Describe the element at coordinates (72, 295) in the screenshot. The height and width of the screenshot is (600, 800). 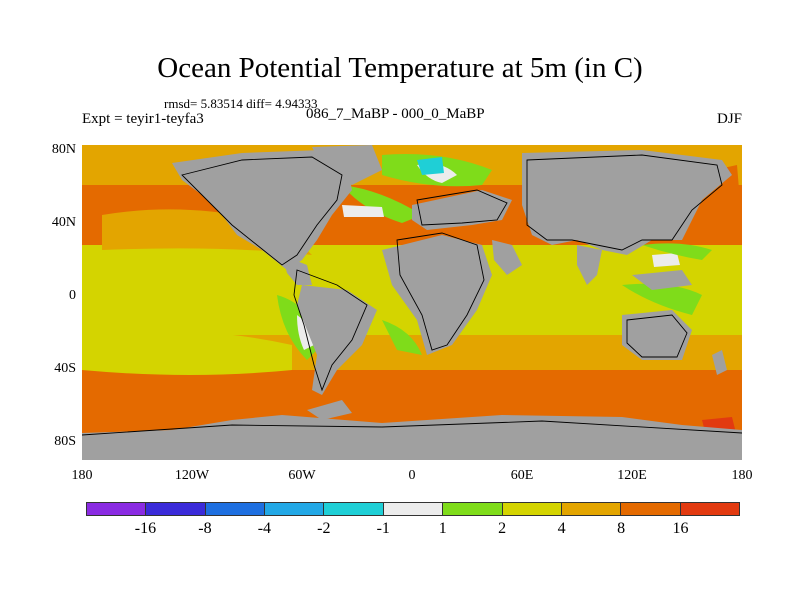
I see `y-label-0: 0` at that location.